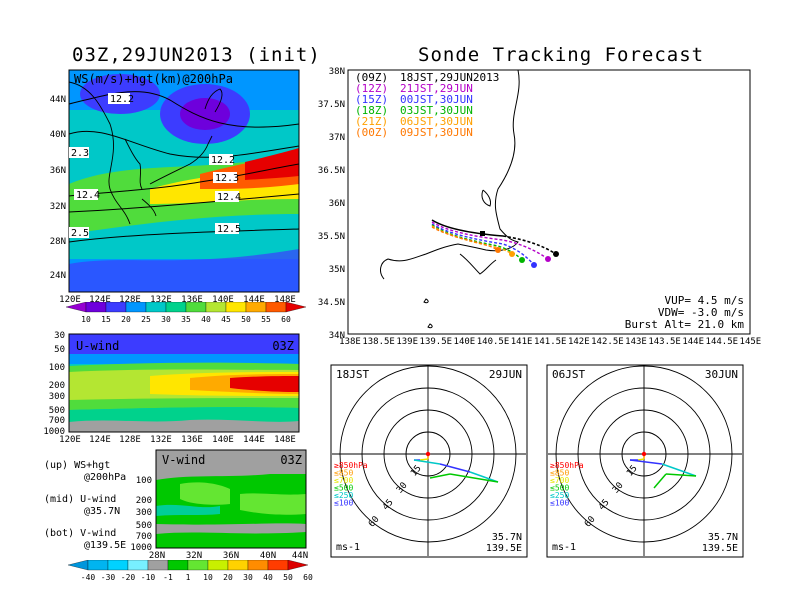 The height and width of the screenshot is (612, 792). I want to click on vwind-p-tick: 300, so click(144, 513).